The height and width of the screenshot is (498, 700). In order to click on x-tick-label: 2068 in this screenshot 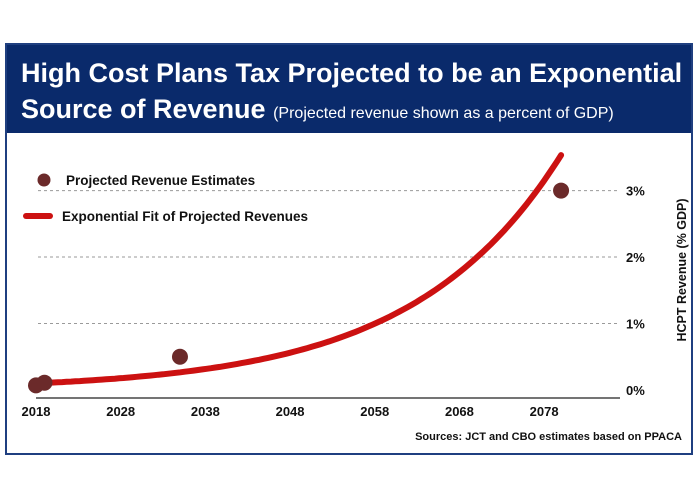, I will do `click(459, 411)`.